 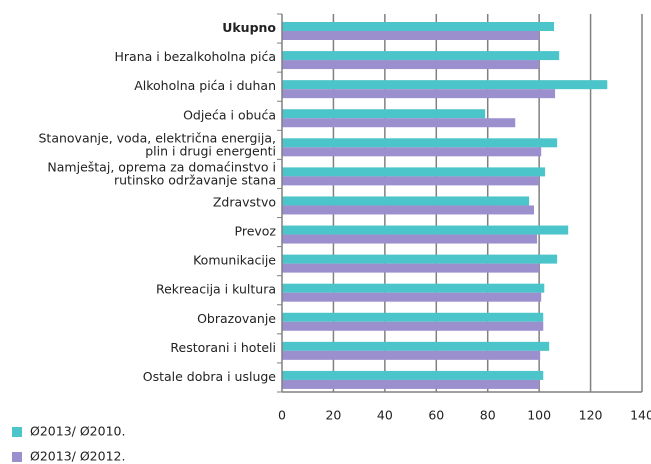 I want to click on y-tick-label: Komunikacije, so click(x=234, y=260).